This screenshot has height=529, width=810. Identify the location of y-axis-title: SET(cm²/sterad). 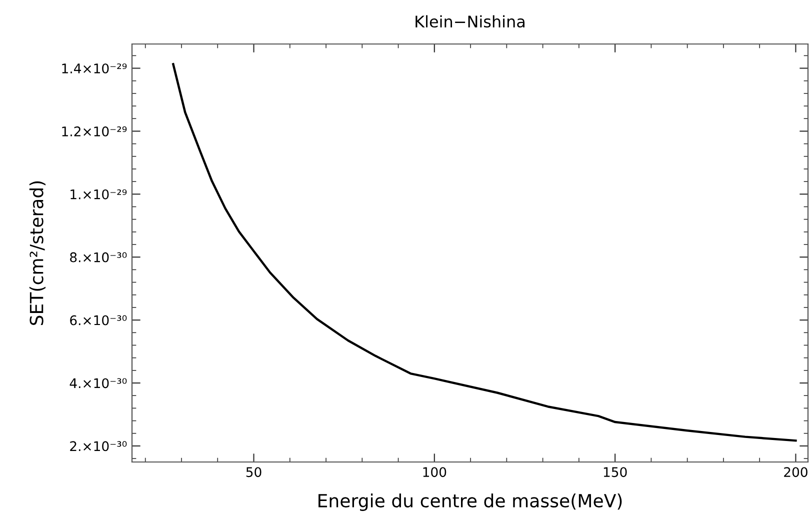
(37, 253).